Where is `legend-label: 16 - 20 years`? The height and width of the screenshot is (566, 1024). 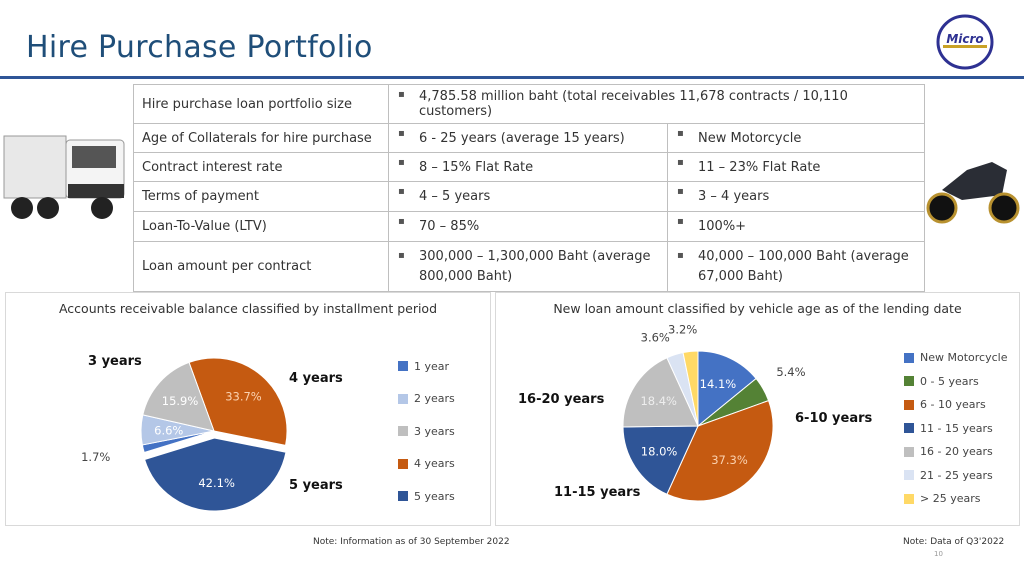 legend-label: 16 - 20 years is located at coordinates (956, 452).